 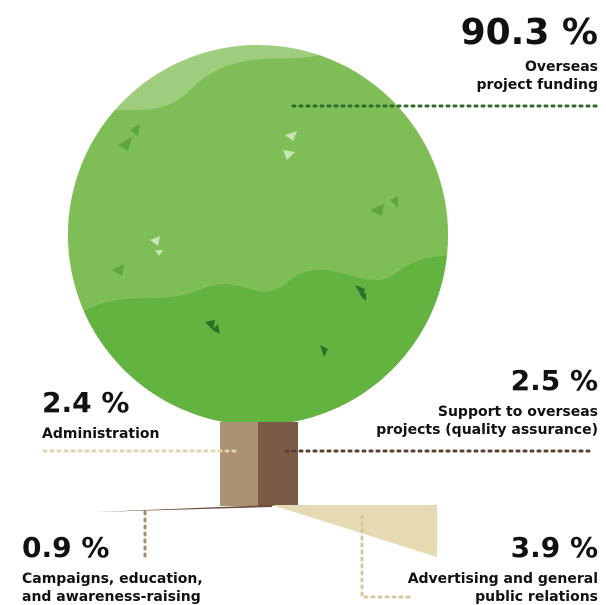 What do you see at coordinates (518, 412) in the screenshot?
I see `category-label: Support to overseas` at bounding box center [518, 412].